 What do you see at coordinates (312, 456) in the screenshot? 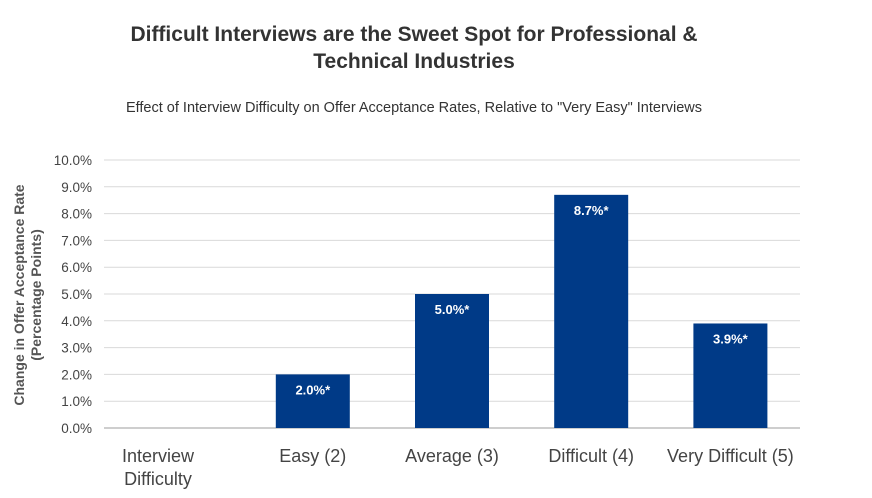
I see `x-tick-label: Easy (2)` at bounding box center [312, 456].